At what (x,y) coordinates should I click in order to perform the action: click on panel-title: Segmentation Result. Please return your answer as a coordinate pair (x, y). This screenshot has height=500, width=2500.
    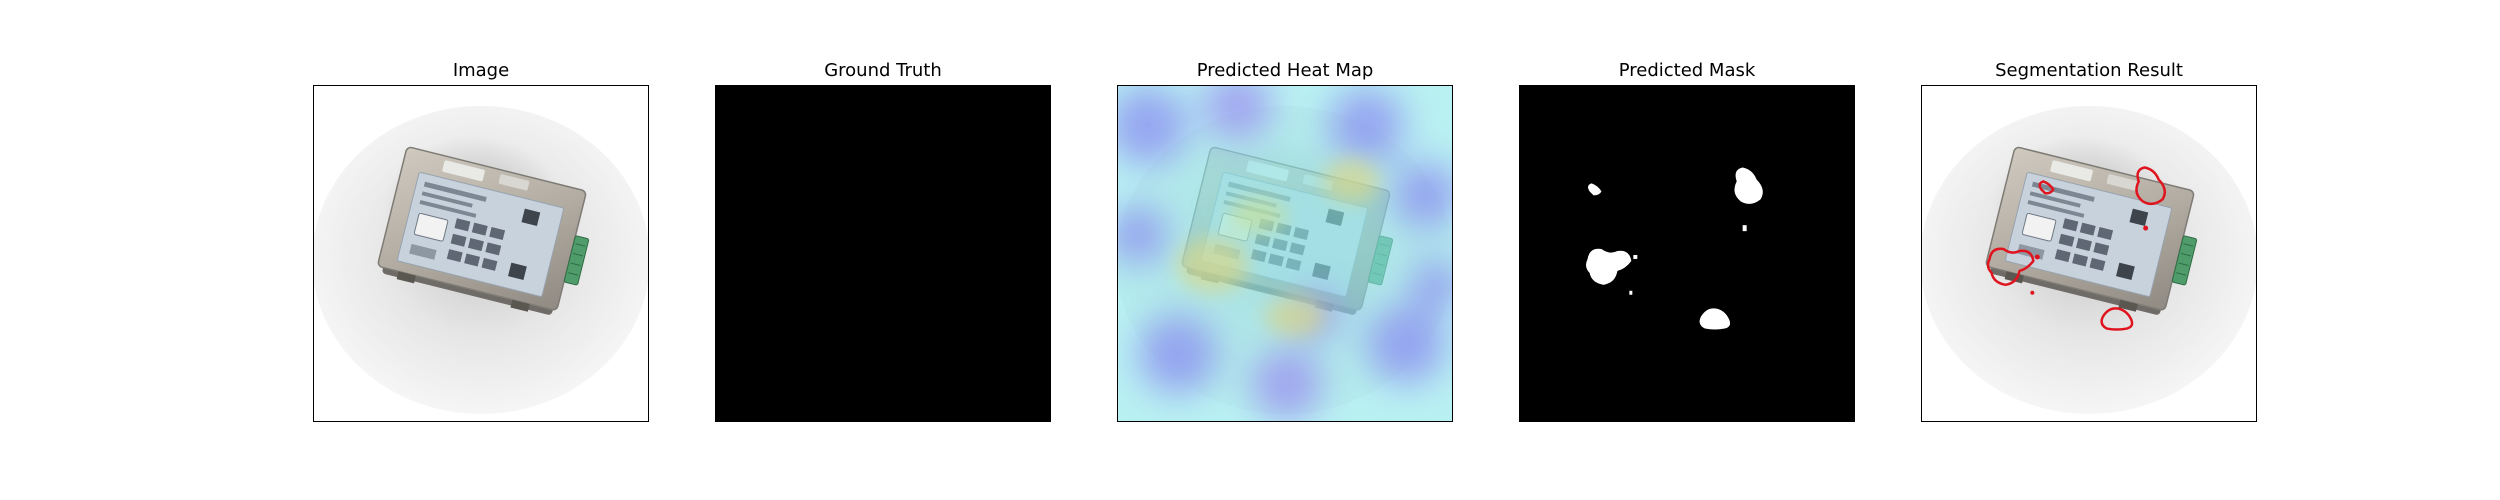
    Looking at the image, I should click on (2089, 70).